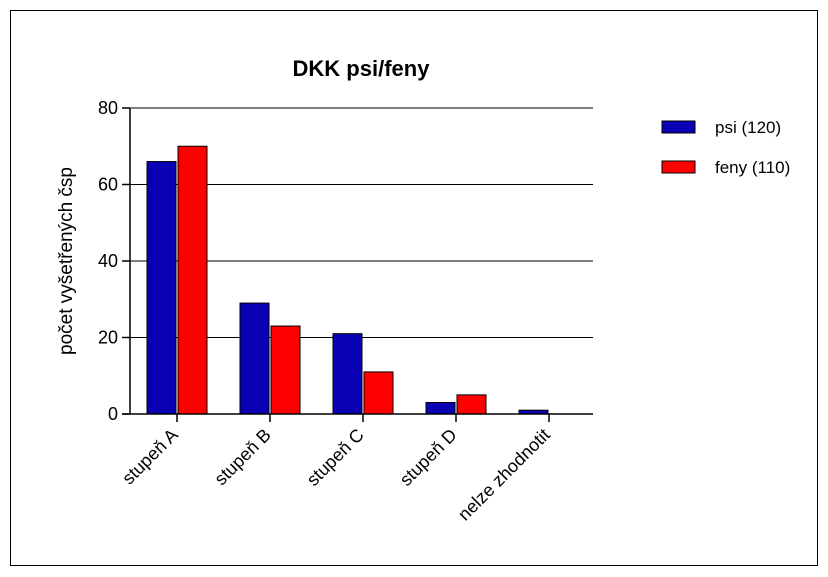 This screenshot has width=828, height=577. Describe the element at coordinates (725, 147) in the screenshot. I see `legend: psi (120) feny (110)` at that location.